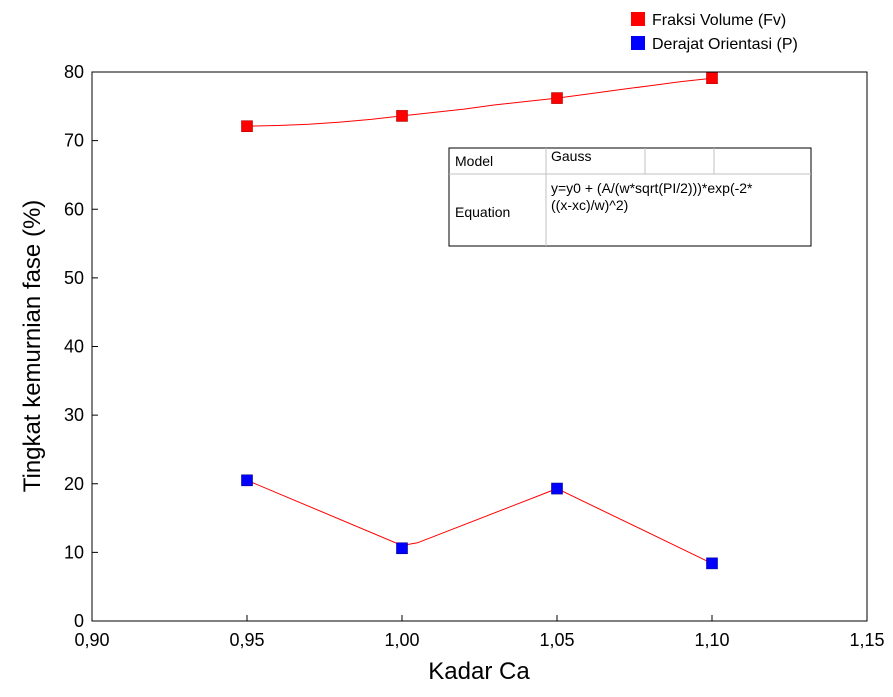 Image resolution: width=893 pixels, height=697 pixels. Describe the element at coordinates (74, 72) in the screenshot. I see `y-tick-label: 80` at that location.